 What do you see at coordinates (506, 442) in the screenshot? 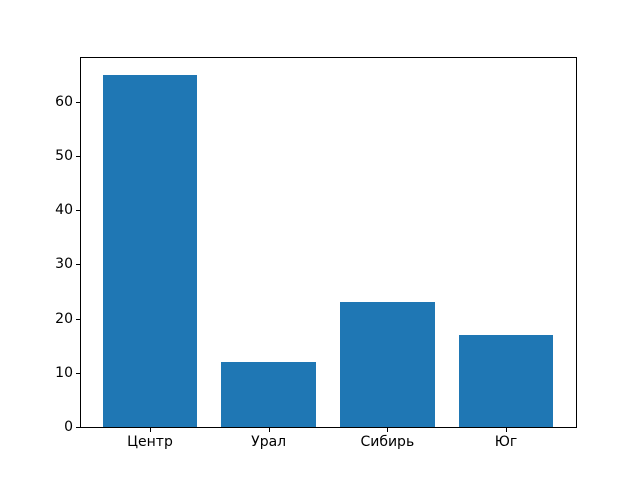
I see `x-tick-label-3: Юг` at bounding box center [506, 442].